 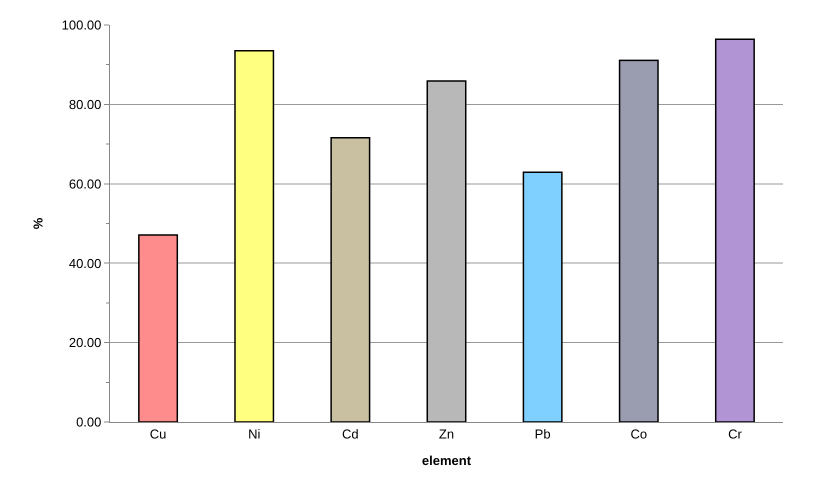 I want to click on y-tick-label: 40.00, so click(x=85, y=263).